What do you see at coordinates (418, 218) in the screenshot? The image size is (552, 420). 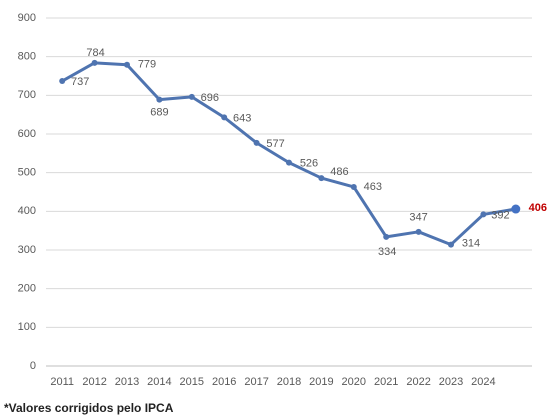 I see `data-label: 347` at bounding box center [418, 218].